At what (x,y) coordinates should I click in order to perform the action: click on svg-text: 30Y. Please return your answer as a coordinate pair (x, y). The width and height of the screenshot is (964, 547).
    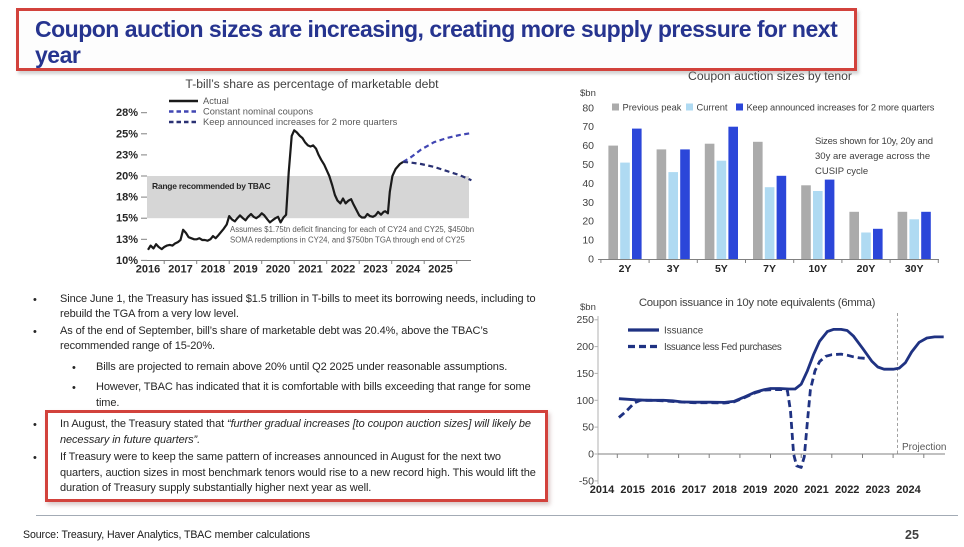
    Looking at the image, I should click on (914, 269).